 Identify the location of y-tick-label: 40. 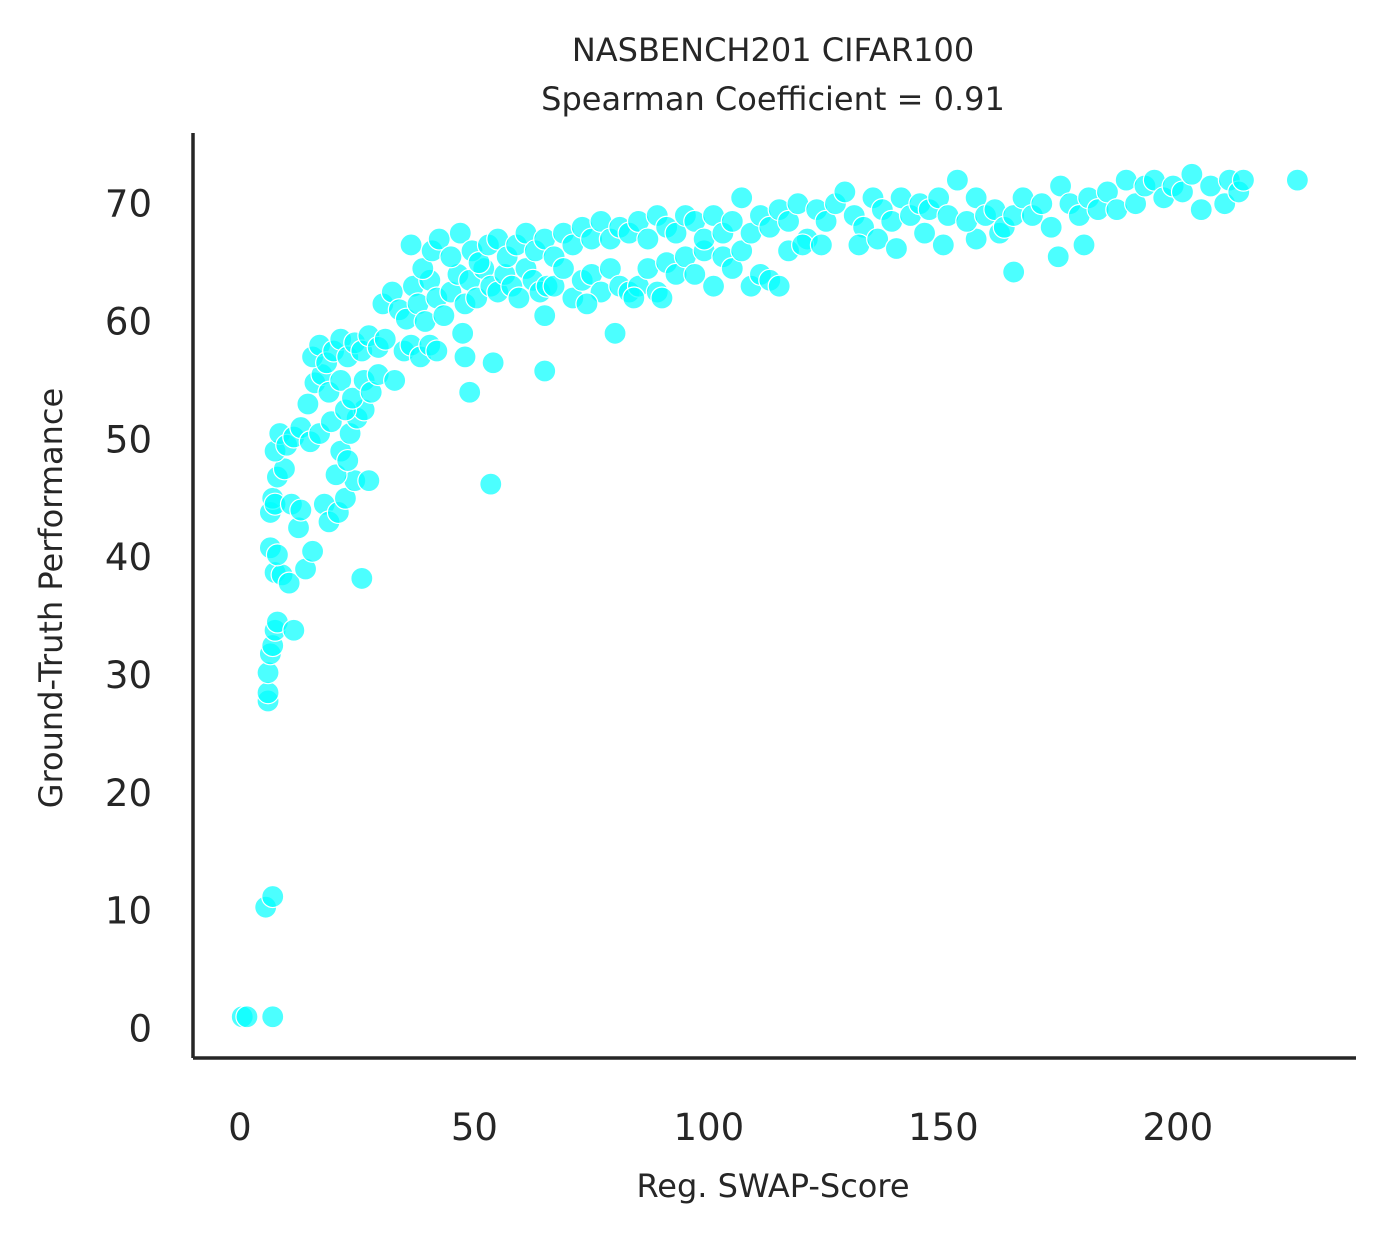
(128, 557).